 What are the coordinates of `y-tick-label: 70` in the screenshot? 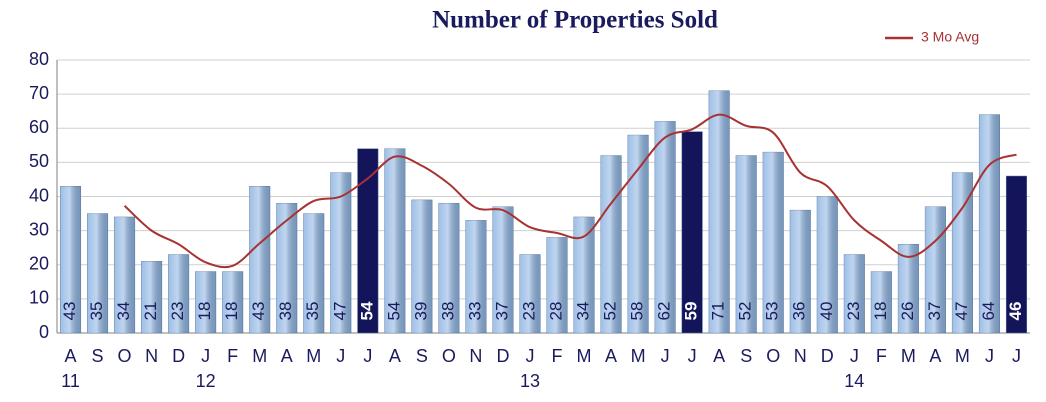 It's located at (39, 93).